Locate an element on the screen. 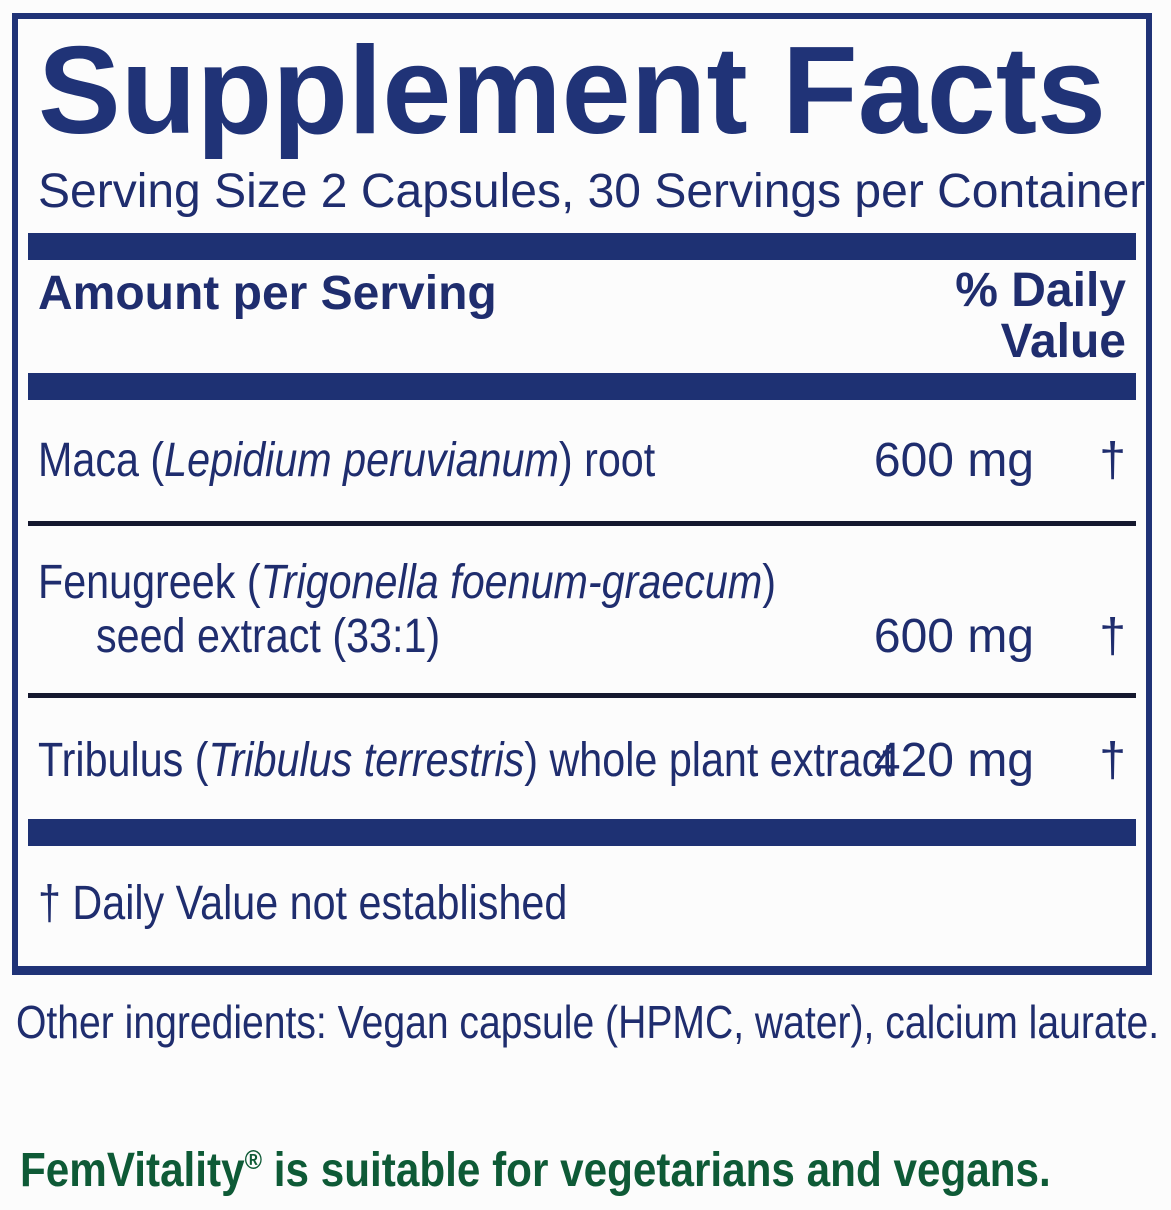 This screenshot has height=1210, width=1171. percent-daily-value-header: % Daily Value is located at coordinates (1040, 316).